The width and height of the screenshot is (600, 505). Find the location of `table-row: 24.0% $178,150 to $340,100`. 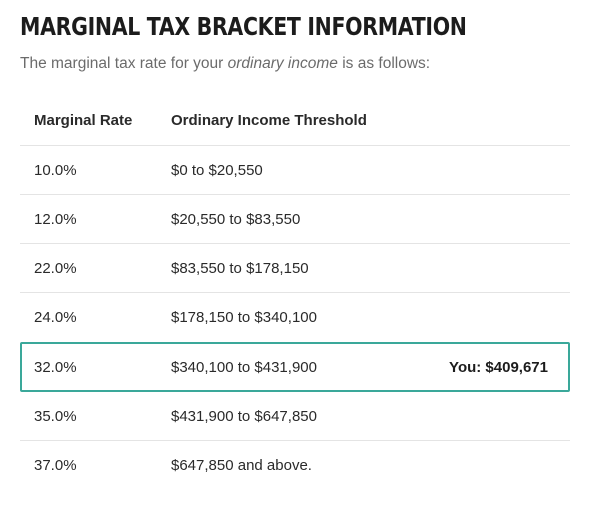

table-row: 24.0% $178,150 to $340,100 is located at coordinates (295, 317).